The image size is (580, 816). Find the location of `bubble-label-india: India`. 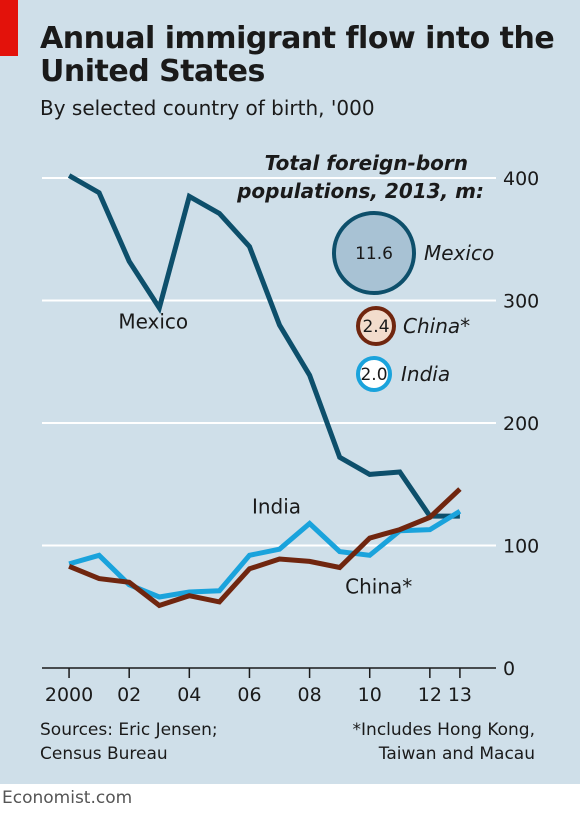

bubble-label-india: India is located at coordinates (425, 374).